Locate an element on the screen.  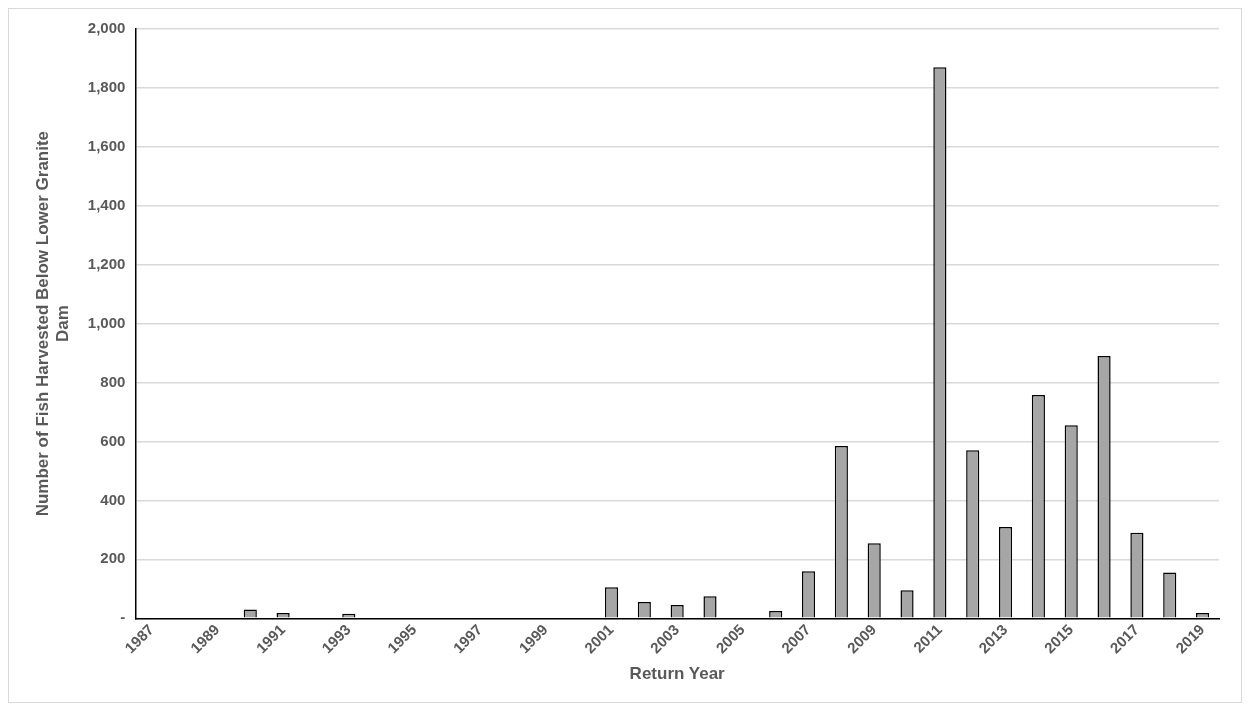
y-tick-label: 1,000 is located at coordinates (106, 322).